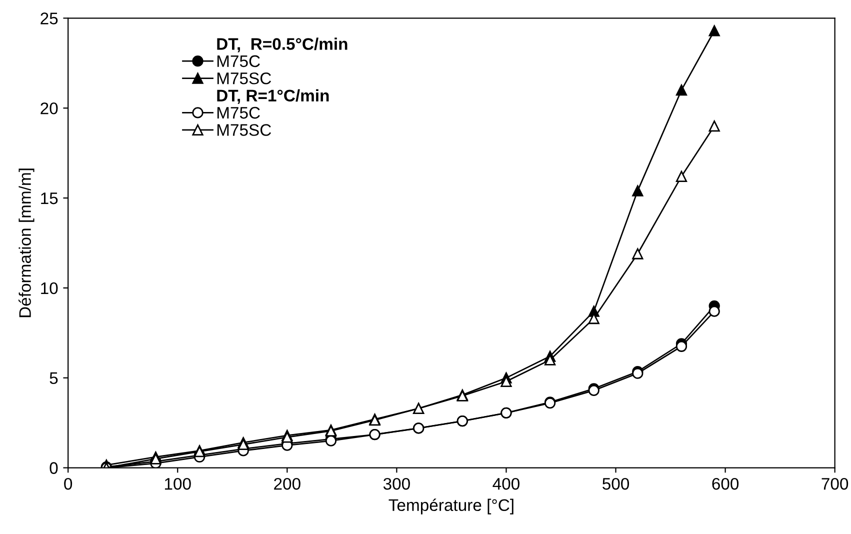  Describe the element at coordinates (49, 198) in the screenshot. I see `y-tick-label: 15` at that location.